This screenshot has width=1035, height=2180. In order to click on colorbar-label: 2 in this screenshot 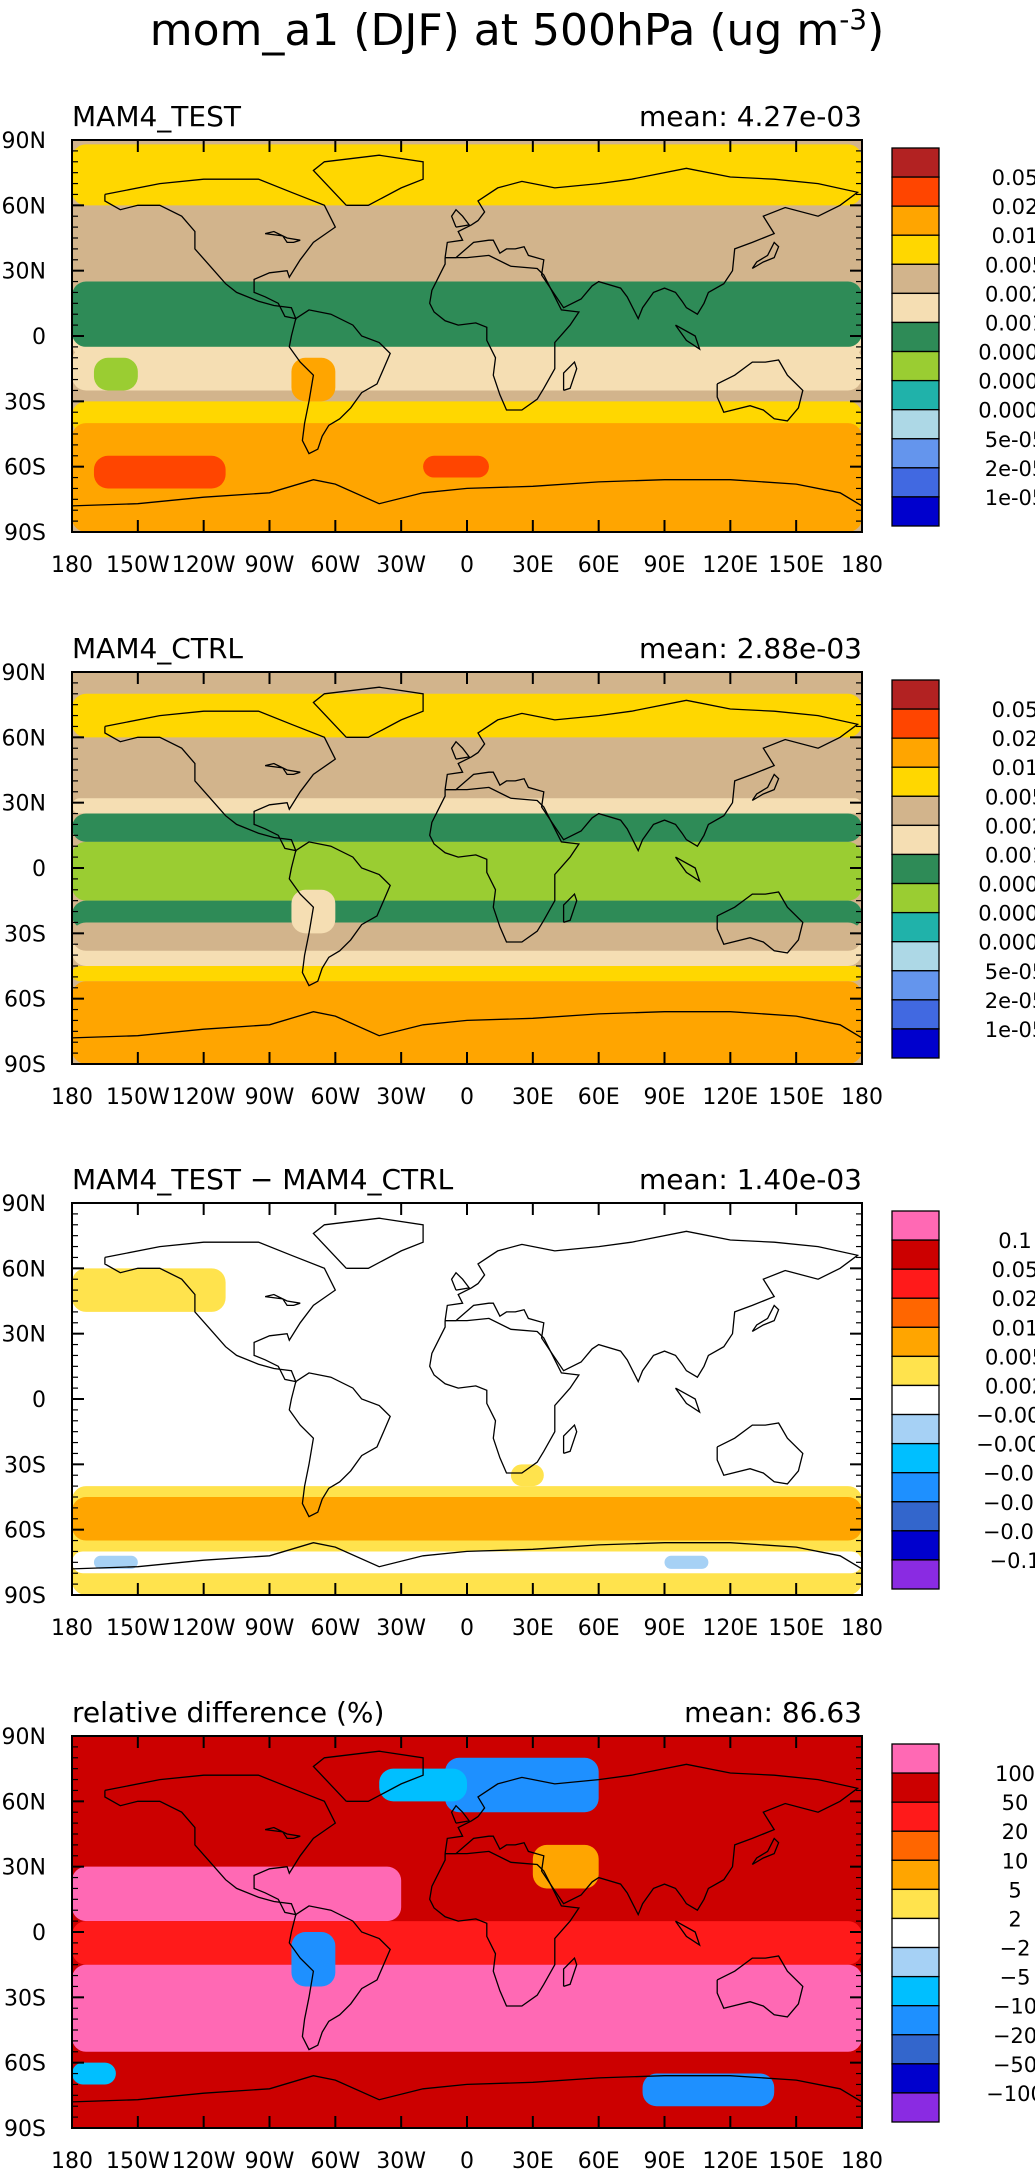, I will do `click(1014, 1919)`.